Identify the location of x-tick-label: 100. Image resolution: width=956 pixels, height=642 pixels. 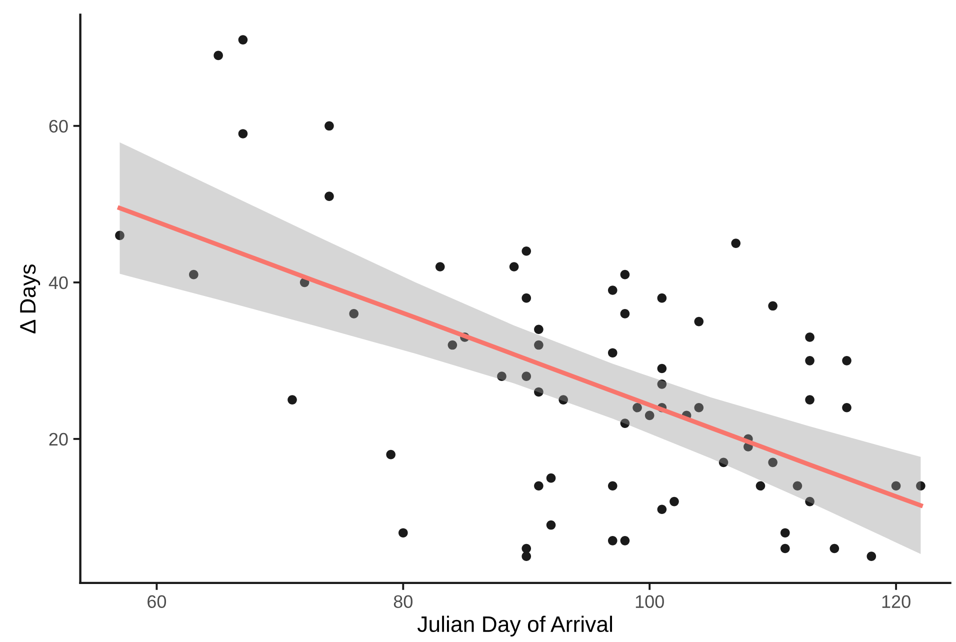
(650, 601).